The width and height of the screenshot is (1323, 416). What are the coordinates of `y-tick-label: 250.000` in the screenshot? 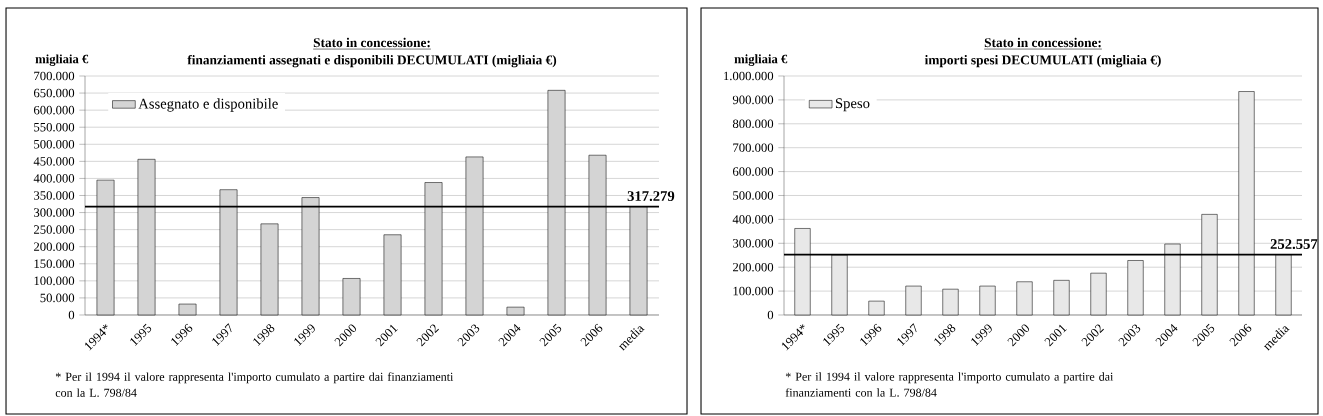 It's located at (54, 229).